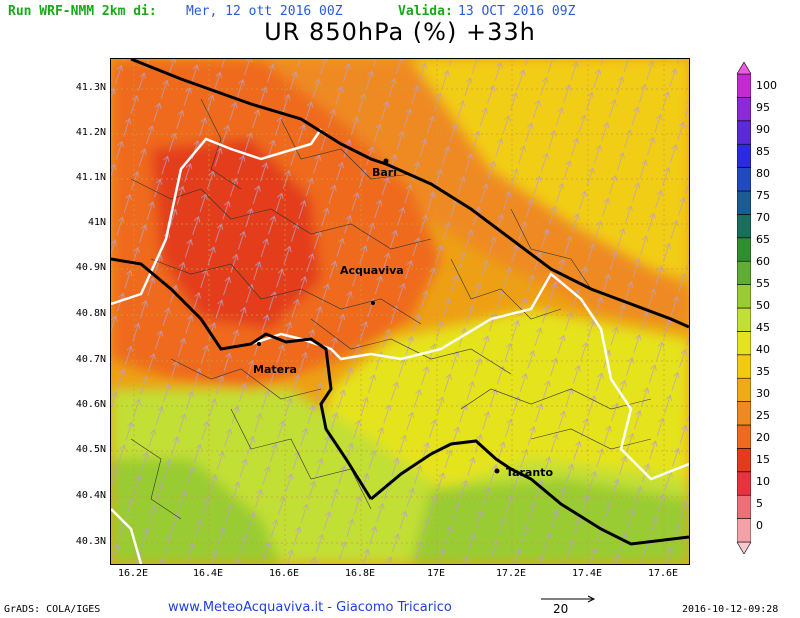 The width and height of the screenshot is (800, 618). What do you see at coordinates (90, 132) in the screenshot?
I see `lat-tick: 41.2N` at bounding box center [90, 132].